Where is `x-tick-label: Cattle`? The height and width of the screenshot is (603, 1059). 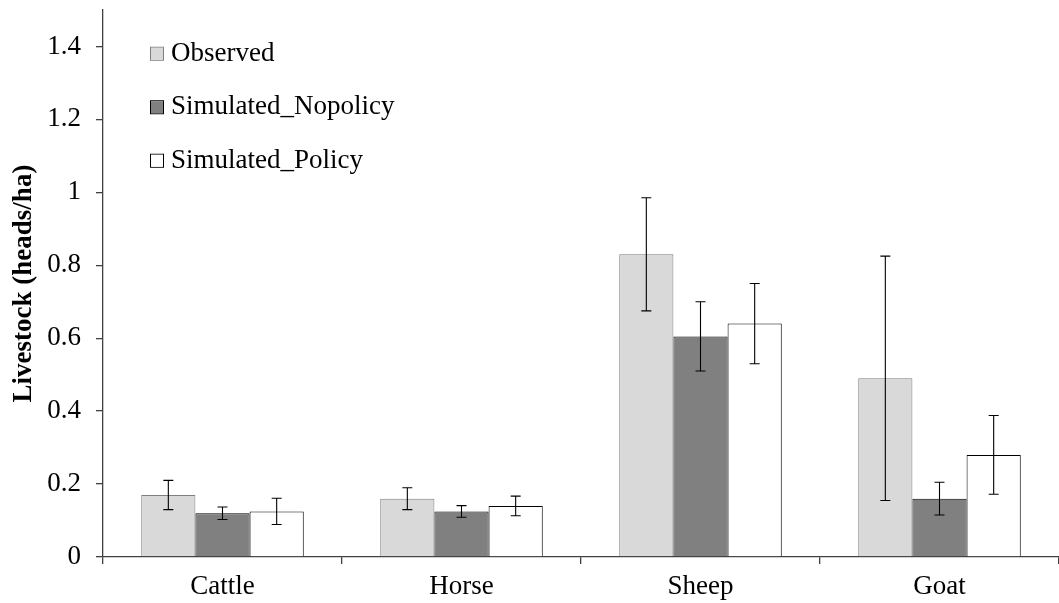 x-tick-label: Cattle is located at coordinates (222, 585).